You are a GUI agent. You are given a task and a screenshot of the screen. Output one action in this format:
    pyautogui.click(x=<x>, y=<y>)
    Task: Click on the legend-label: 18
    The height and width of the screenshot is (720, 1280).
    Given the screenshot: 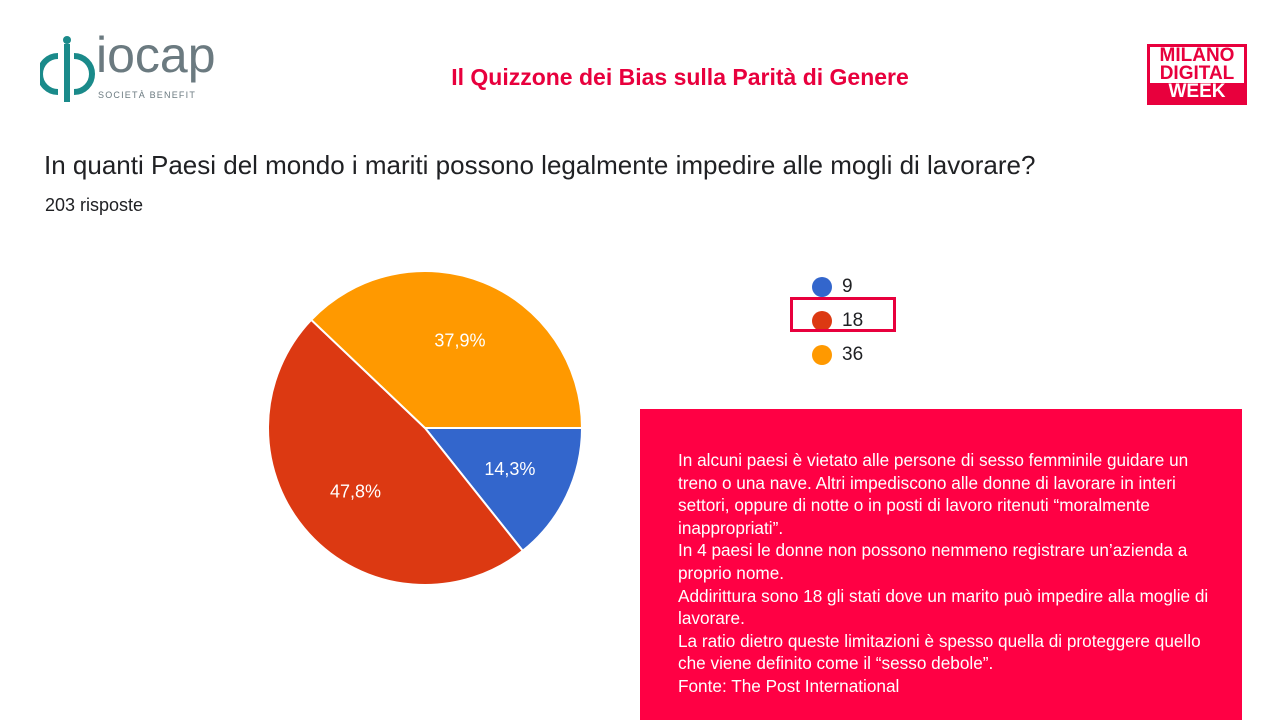 What is the action you would take?
    pyautogui.click(x=853, y=320)
    